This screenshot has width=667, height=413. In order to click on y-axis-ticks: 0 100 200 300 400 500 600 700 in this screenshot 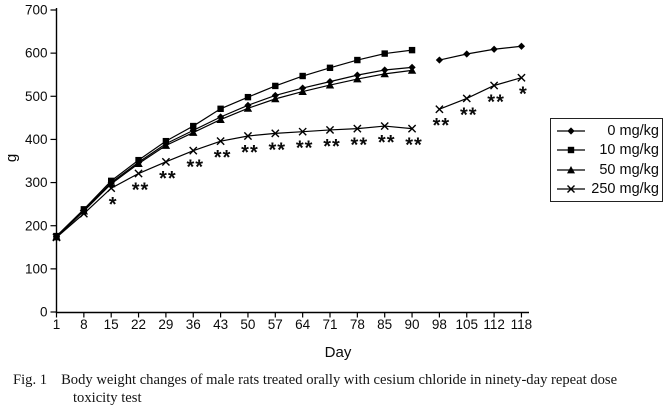, I will do `click(41, 161)`.